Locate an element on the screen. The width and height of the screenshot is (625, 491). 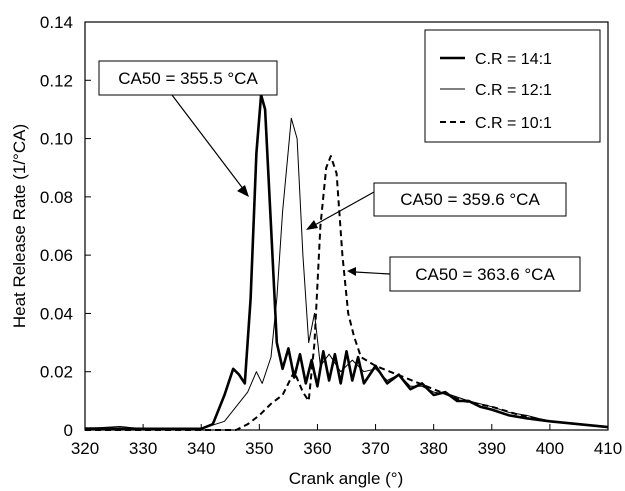
annotation-text: CA50 = 355.5 °CA is located at coordinates (188, 78).